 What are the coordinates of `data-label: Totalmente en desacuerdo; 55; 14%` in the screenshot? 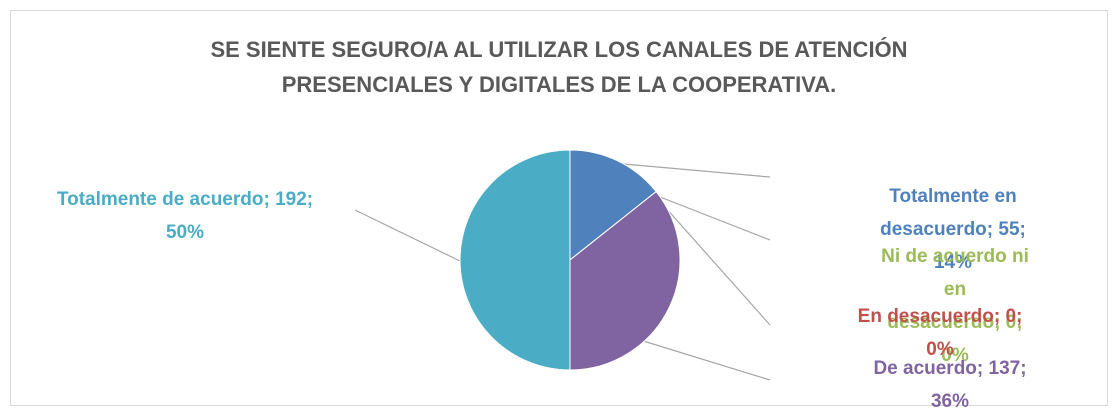 It's located at (953, 229).